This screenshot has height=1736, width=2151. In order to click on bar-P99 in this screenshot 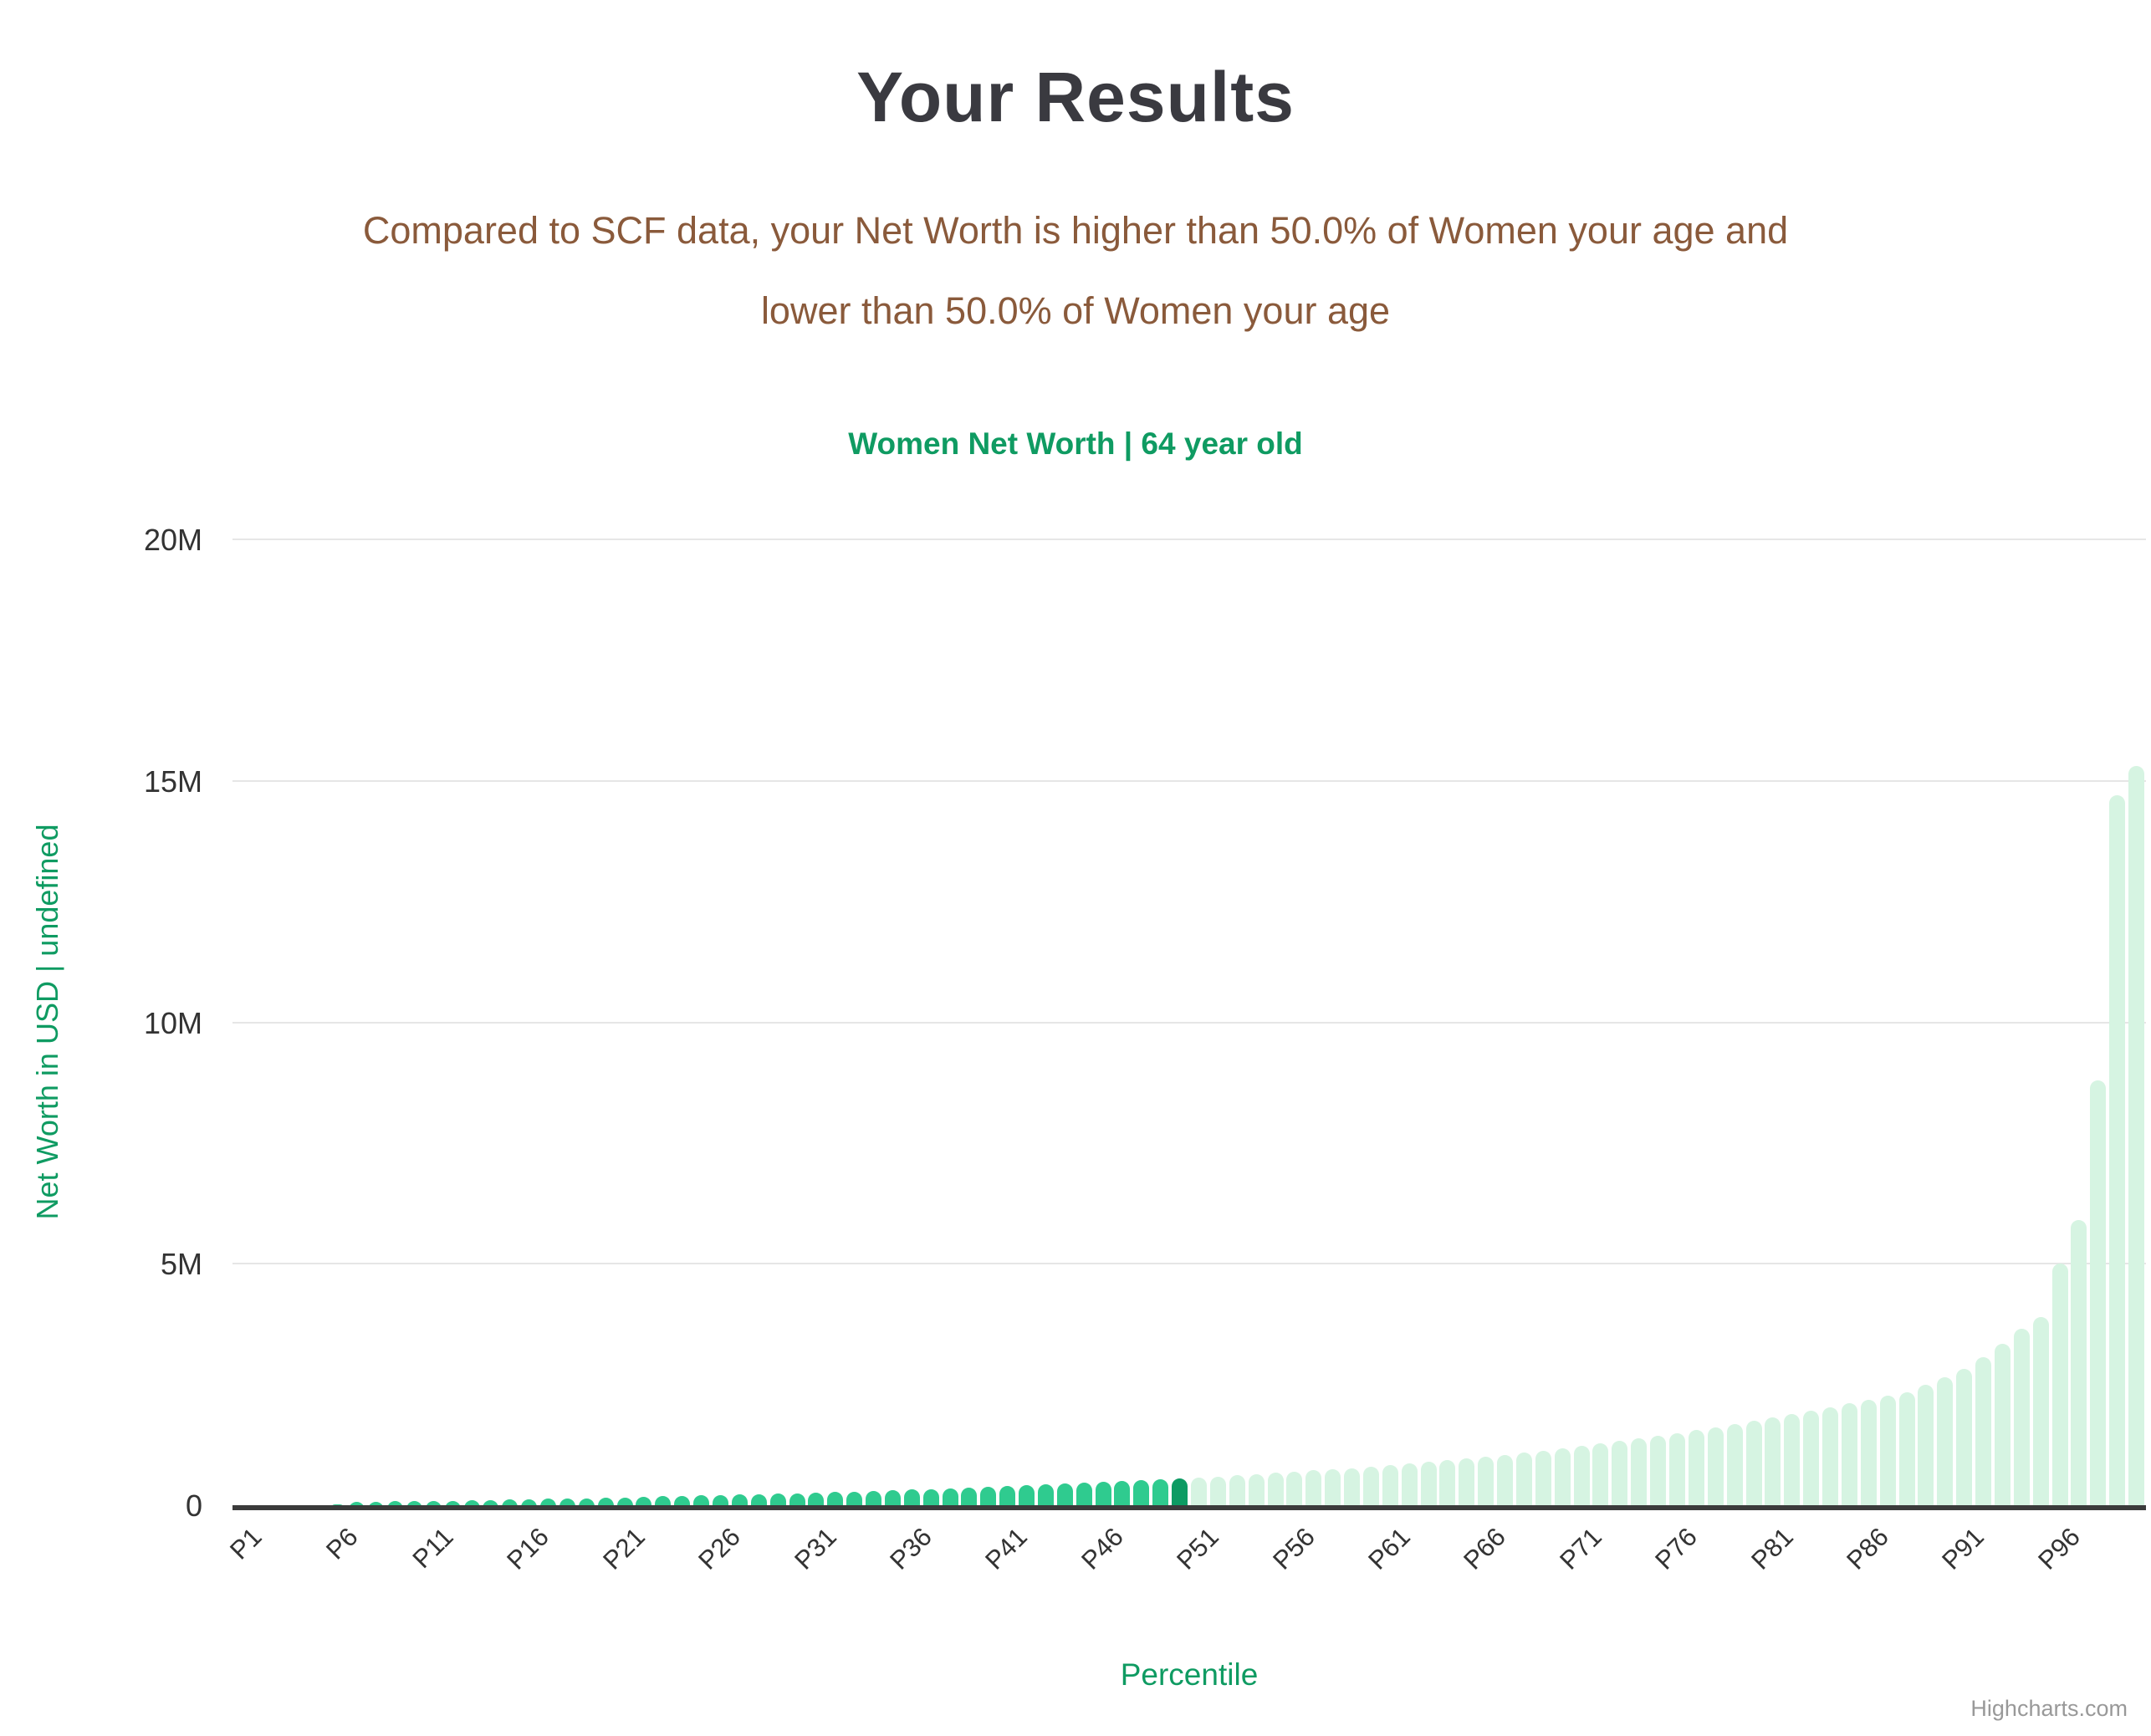, I will do `click(2117, 1152)`.